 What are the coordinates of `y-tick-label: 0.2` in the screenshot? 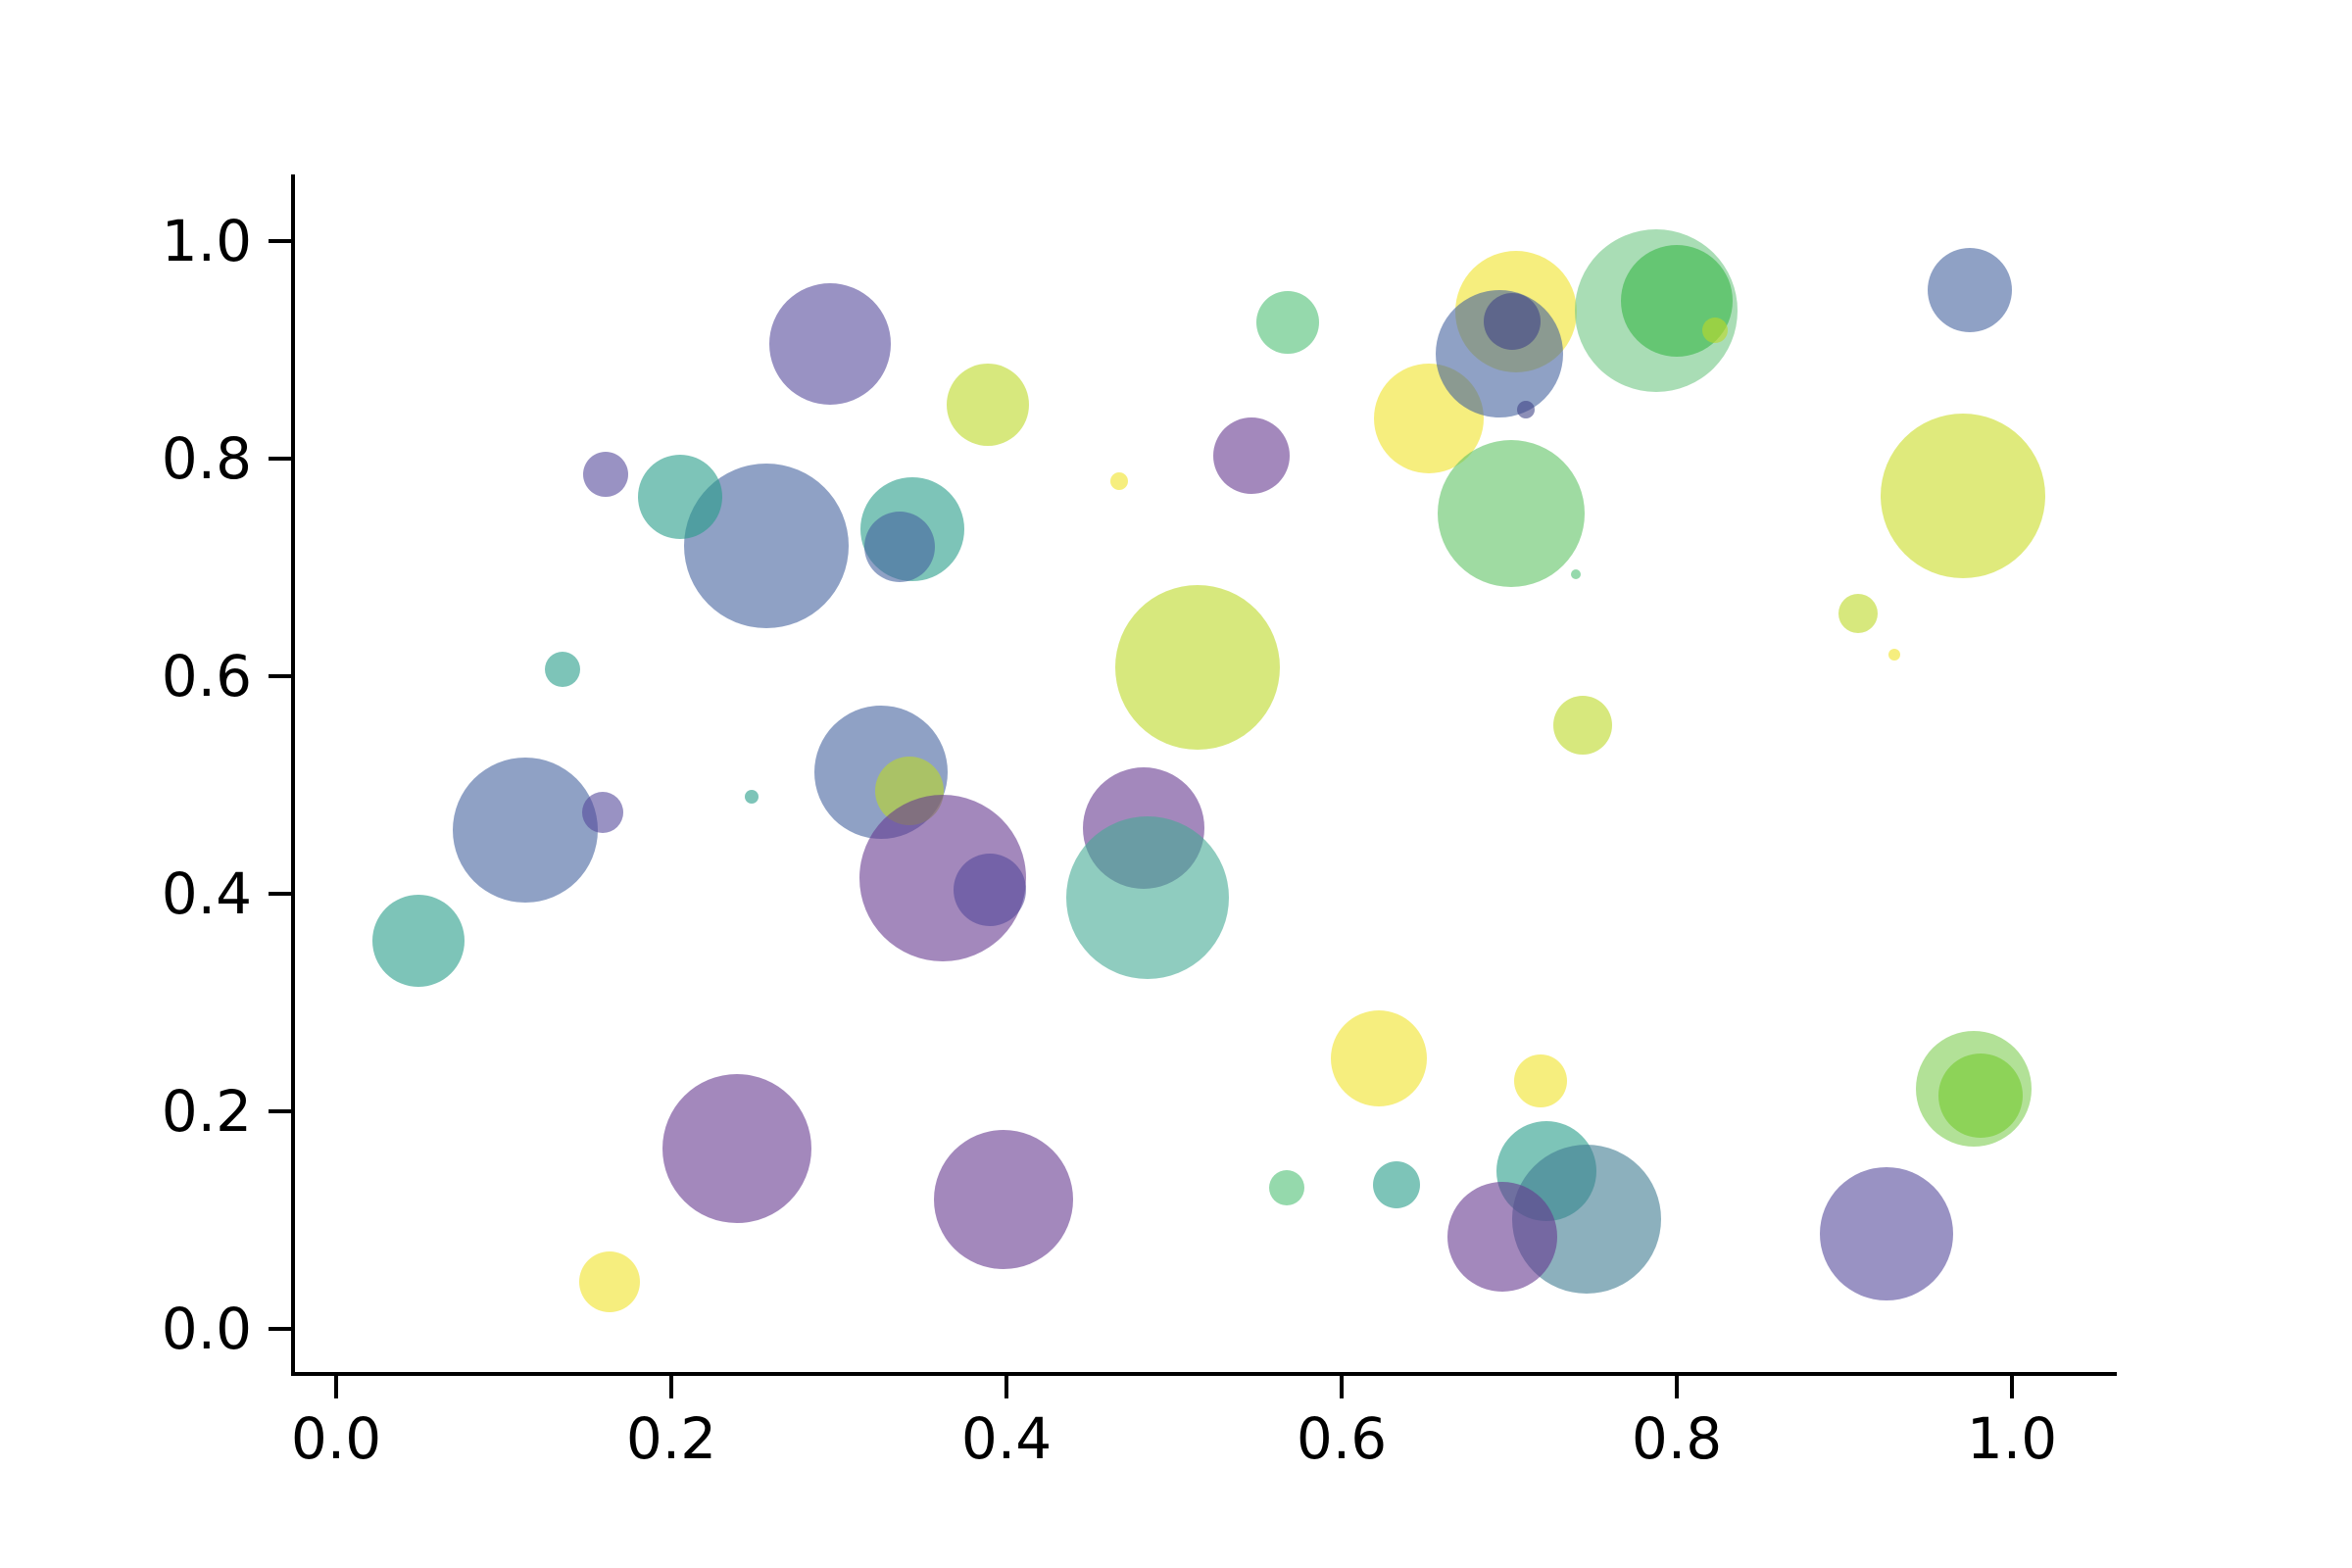 It's located at (206, 1111).